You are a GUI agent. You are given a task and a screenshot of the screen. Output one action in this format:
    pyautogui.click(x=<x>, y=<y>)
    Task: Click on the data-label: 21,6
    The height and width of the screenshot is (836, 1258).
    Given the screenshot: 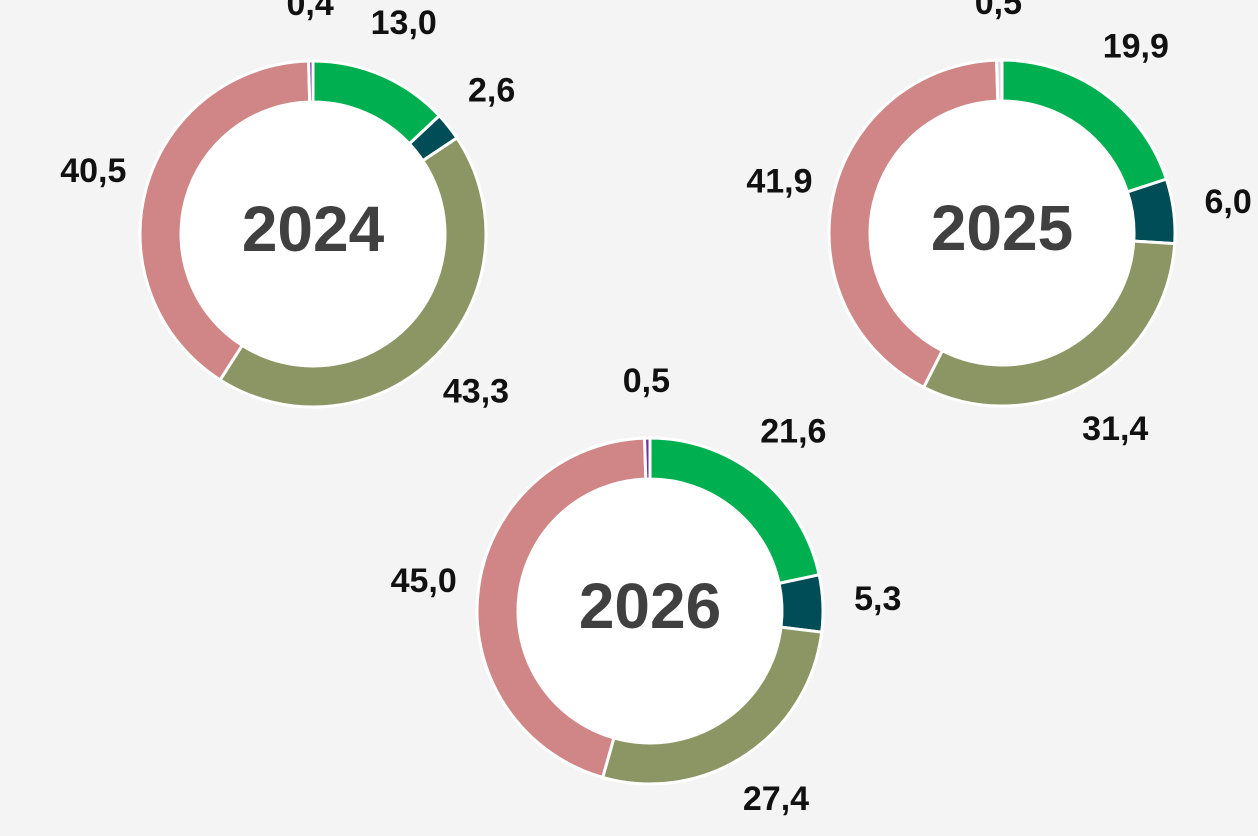 What is the action you would take?
    pyautogui.click(x=793, y=432)
    